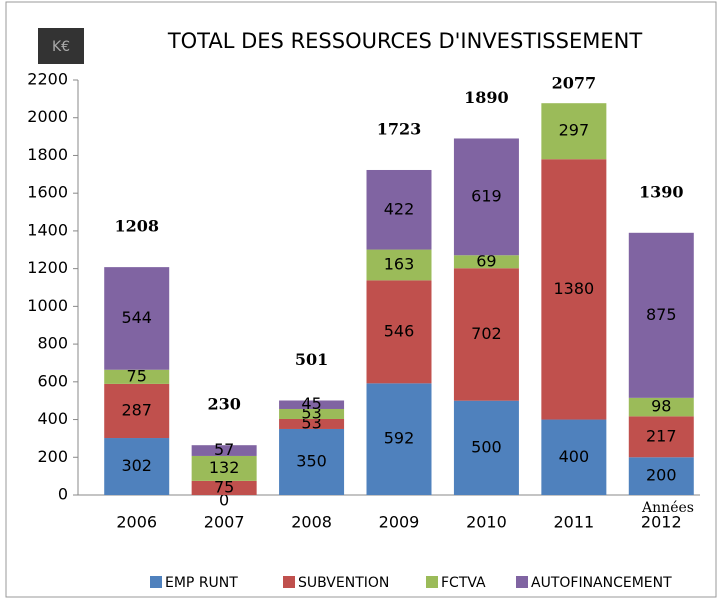  Describe the element at coordinates (224, 522) in the screenshot. I see `x-tick-label: 2007` at that location.